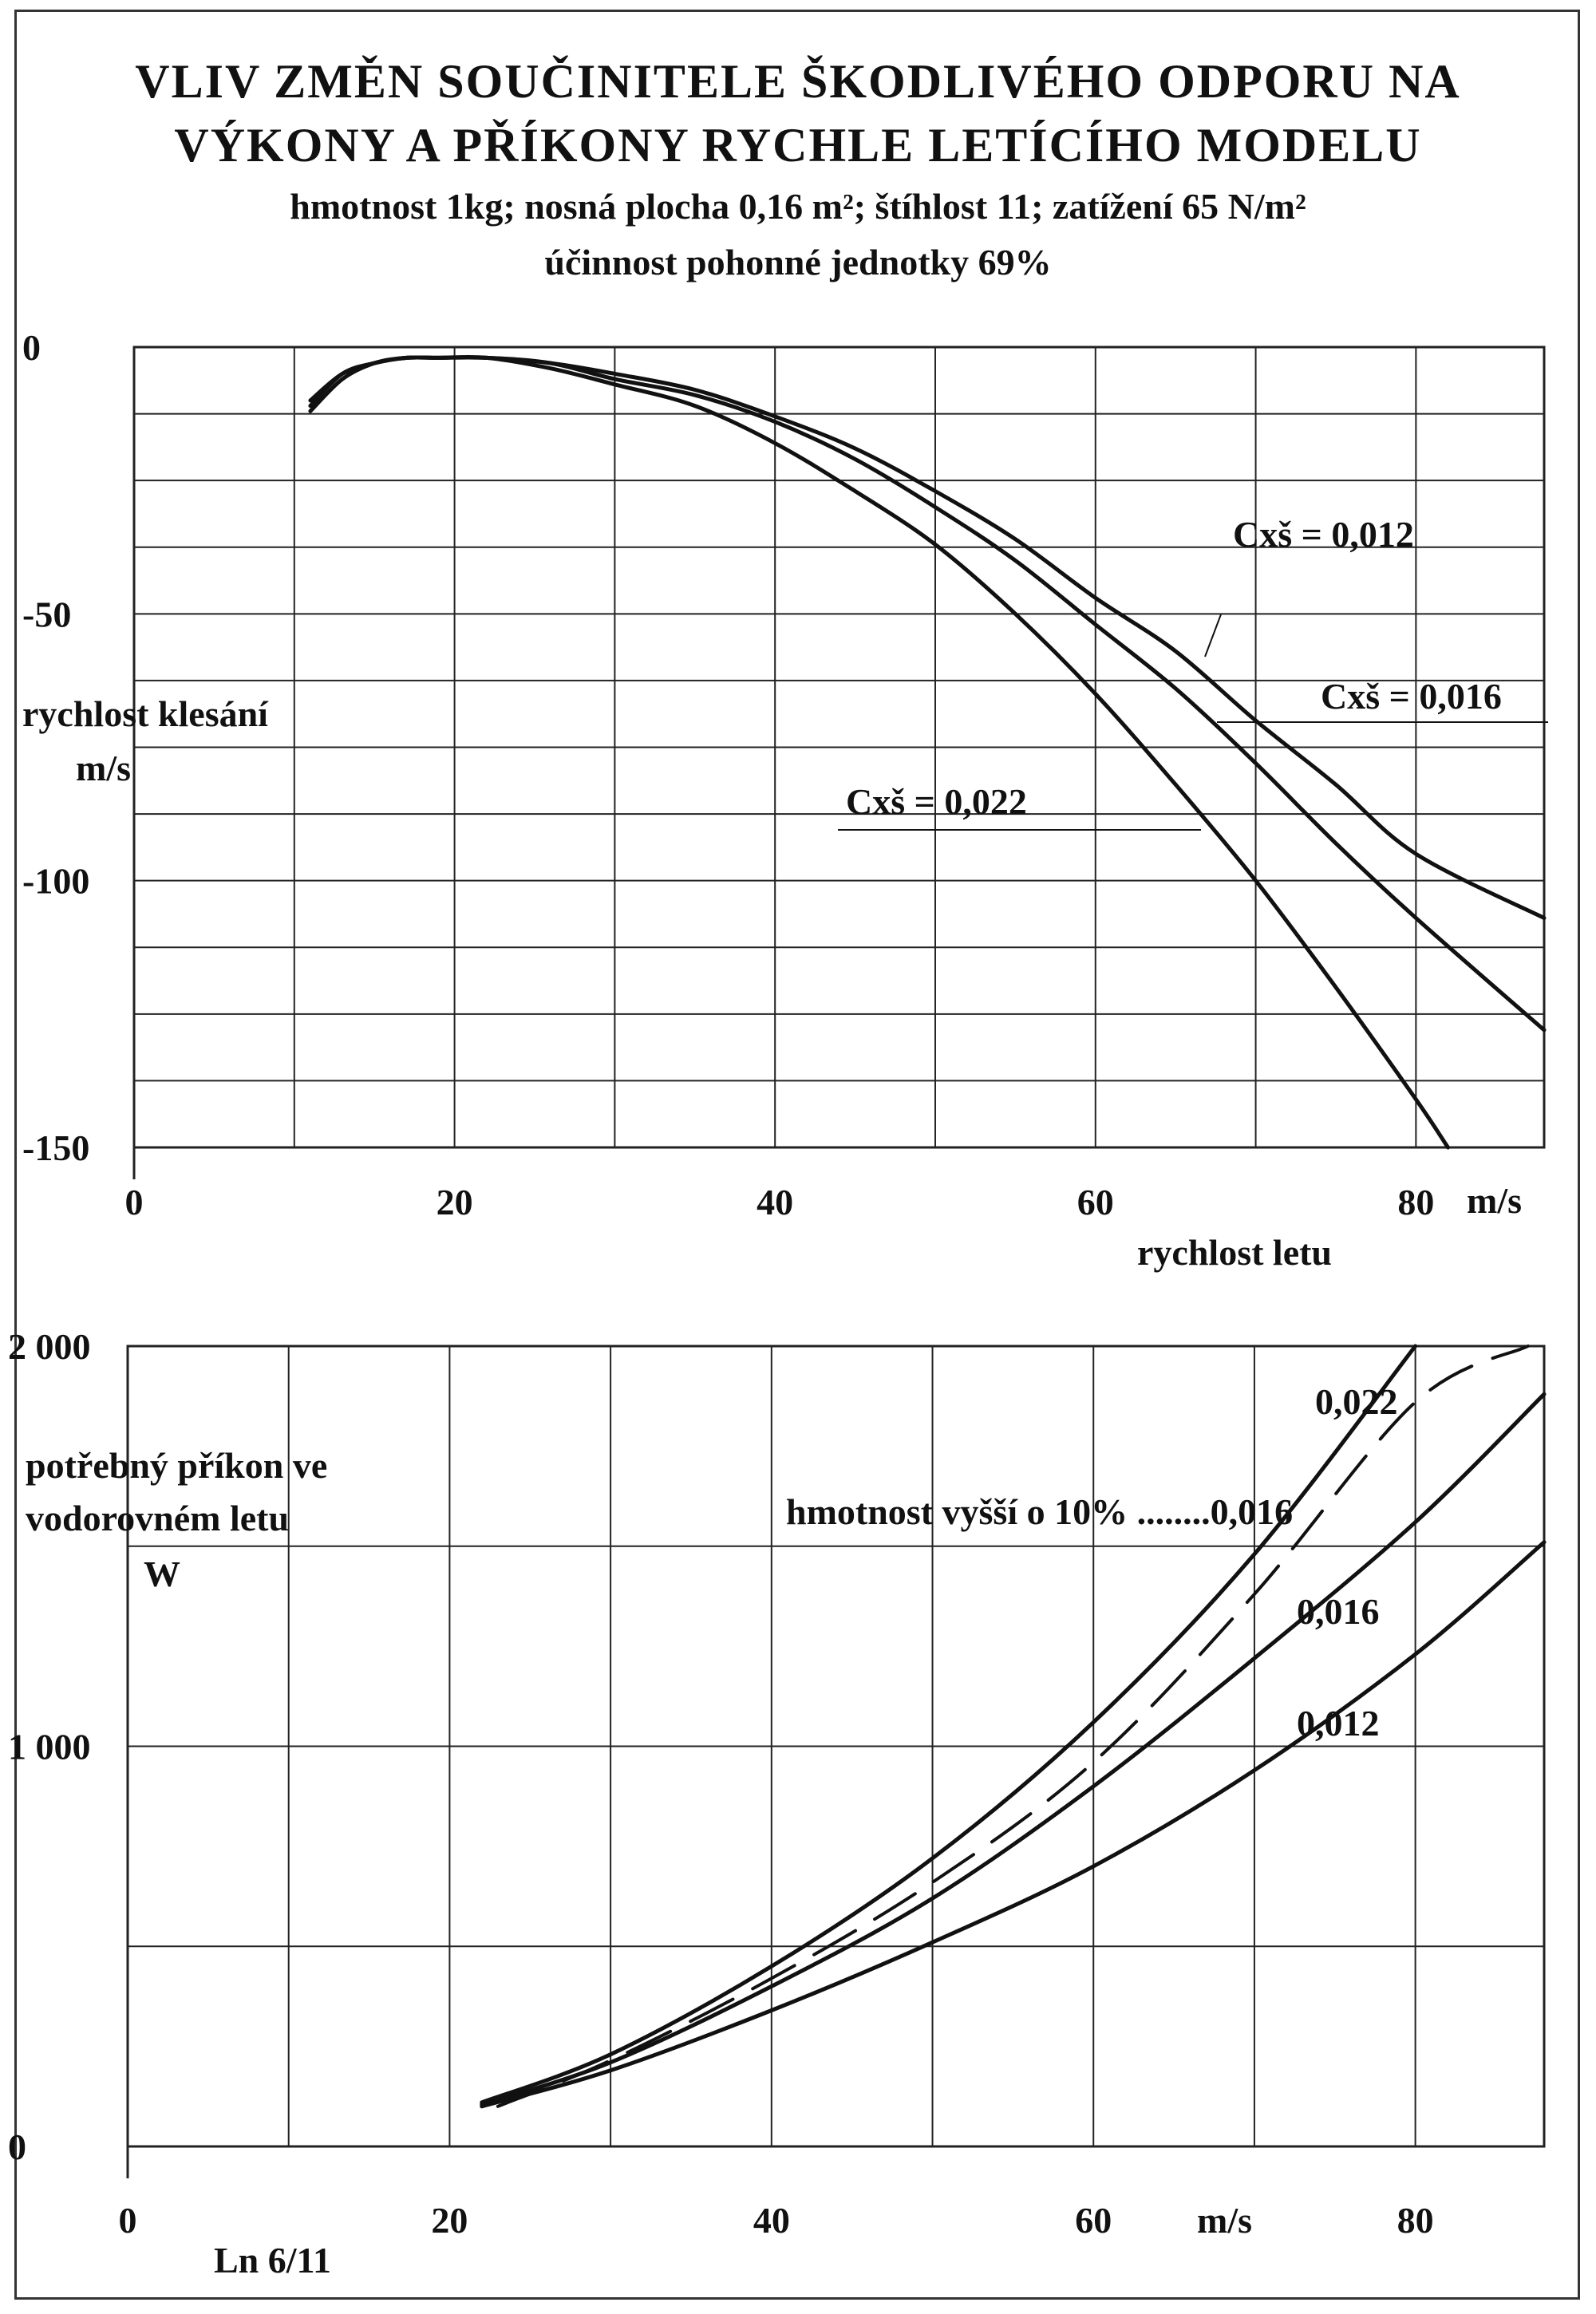 The width and height of the screenshot is (1596, 2314). Describe the element at coordinates (1411, 696) in the screenshot. I see `series-annotation: Cxš = 0,016` at that location.